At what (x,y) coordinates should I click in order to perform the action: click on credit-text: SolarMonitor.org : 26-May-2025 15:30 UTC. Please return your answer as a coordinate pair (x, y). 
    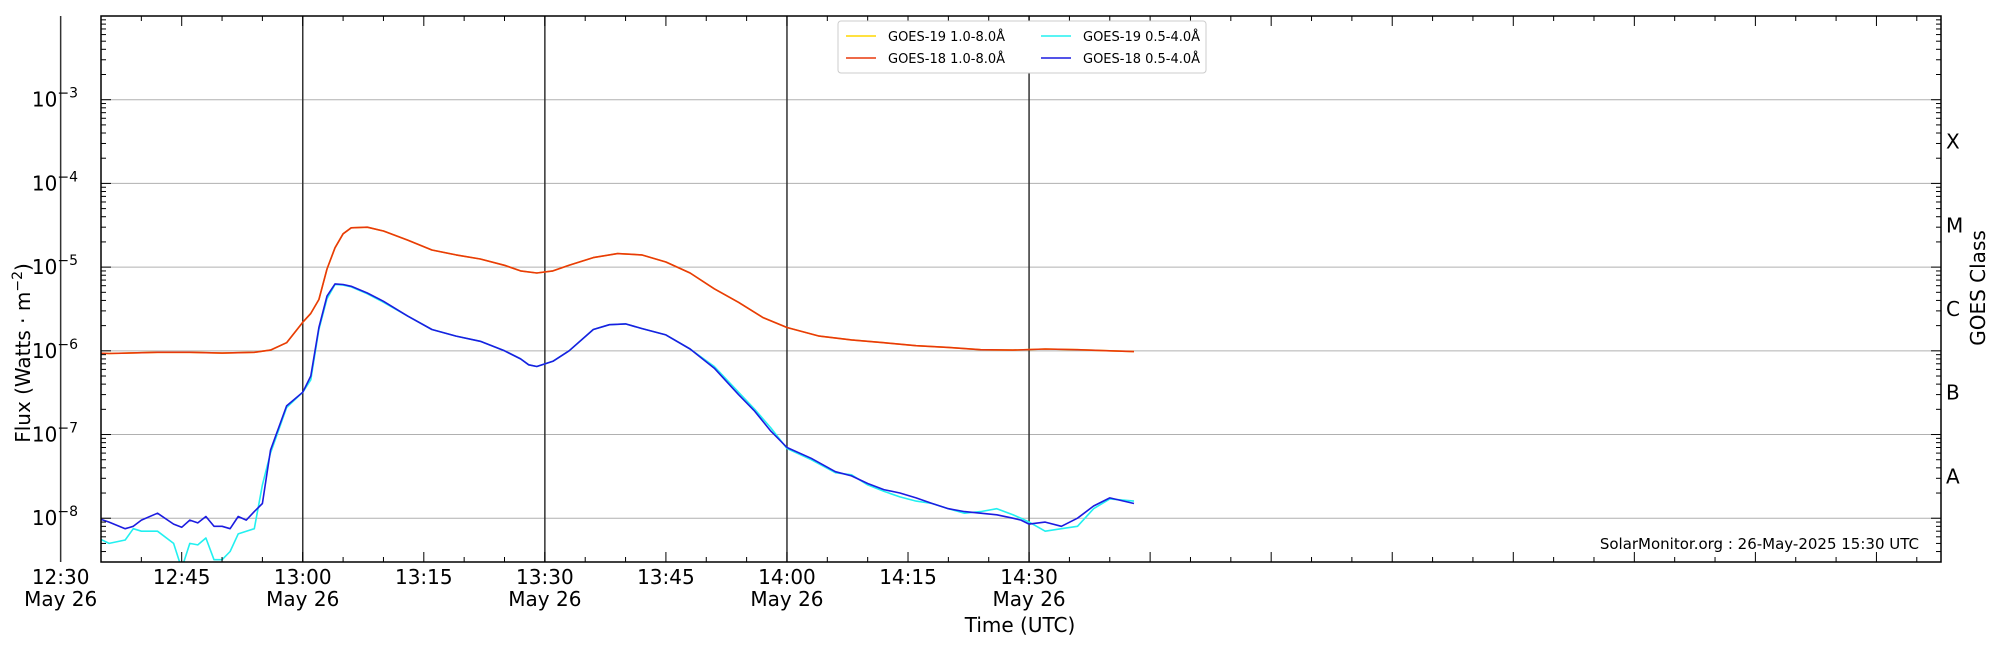
    Looking at the image, I should click on (1759, 544).